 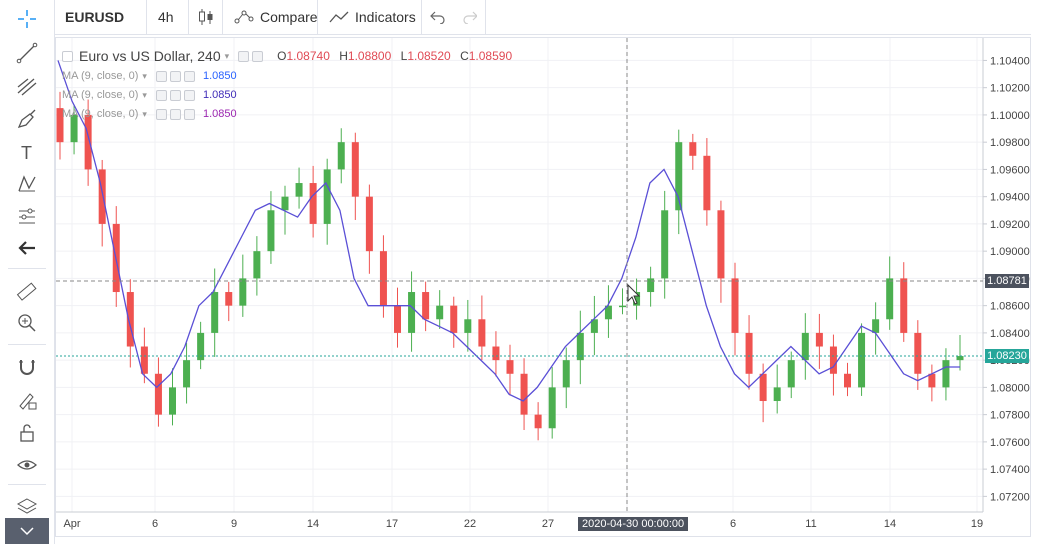 I want to click on undo-icon, so click(x=437, y=17).